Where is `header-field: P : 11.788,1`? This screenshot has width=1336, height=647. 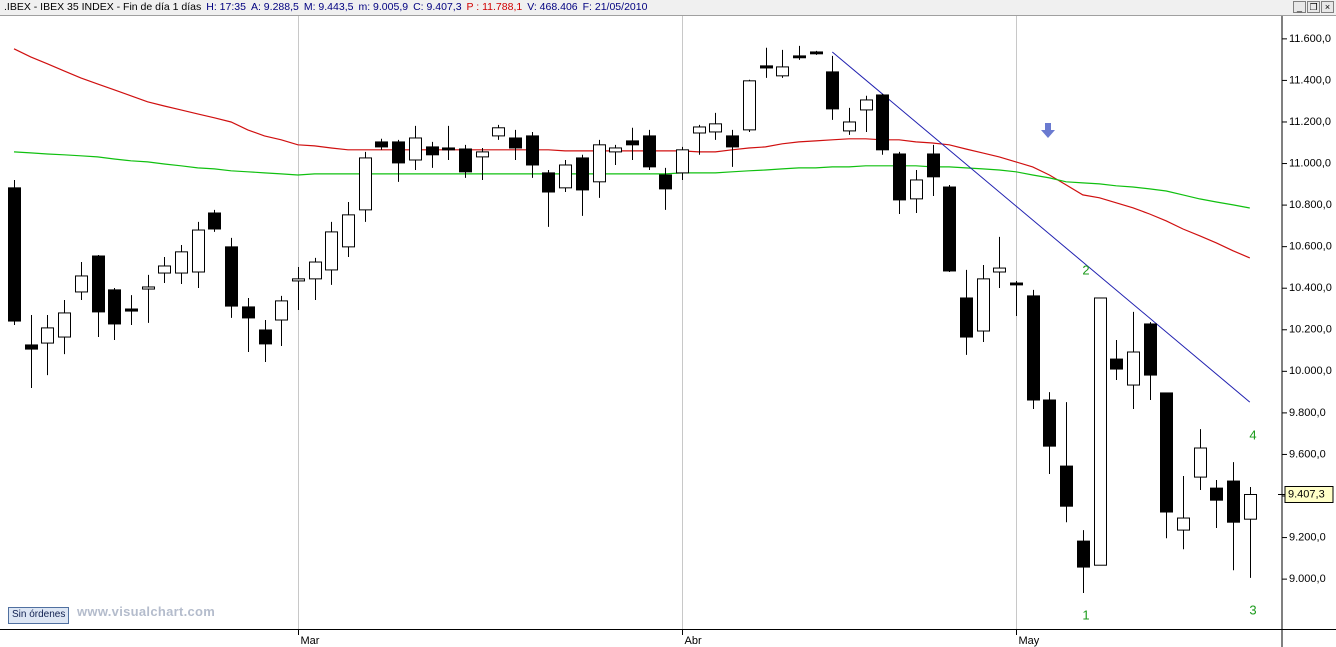
header-field: P : 11.788,1 is located at coordinates (494, 7).